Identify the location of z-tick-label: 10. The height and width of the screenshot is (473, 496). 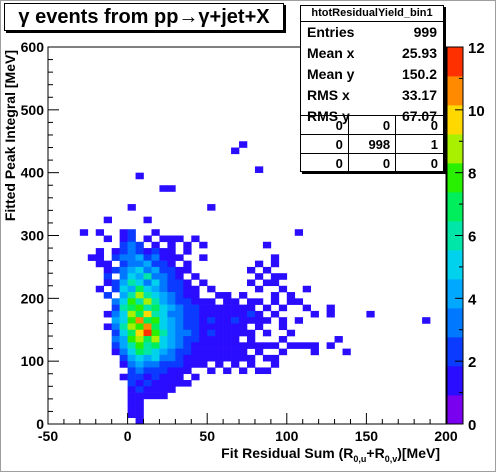
(476, 111).